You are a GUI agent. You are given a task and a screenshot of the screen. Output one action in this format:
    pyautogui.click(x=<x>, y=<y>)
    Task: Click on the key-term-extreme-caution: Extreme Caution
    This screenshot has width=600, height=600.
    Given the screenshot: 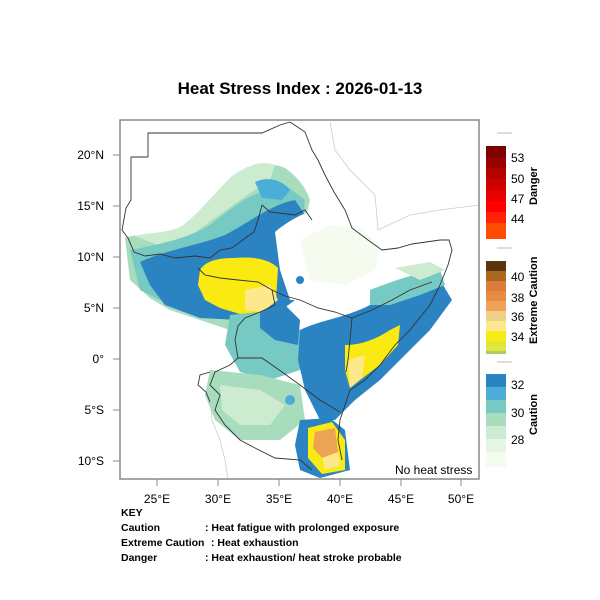 What is the action you would take?
    pyautogui.click(x=163, y=543)
    